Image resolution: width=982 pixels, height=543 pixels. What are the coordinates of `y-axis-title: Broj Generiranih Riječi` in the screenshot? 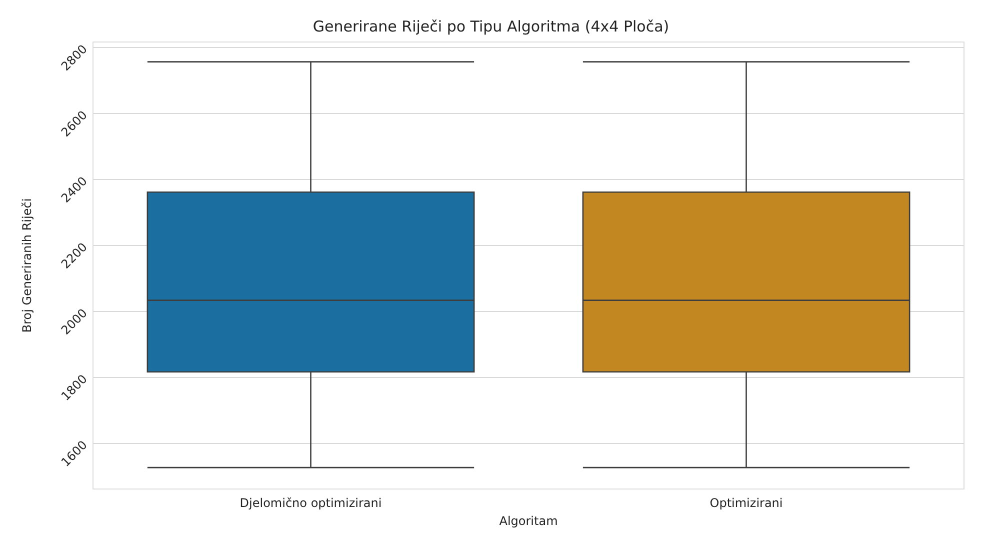 It's located at (27, 265).